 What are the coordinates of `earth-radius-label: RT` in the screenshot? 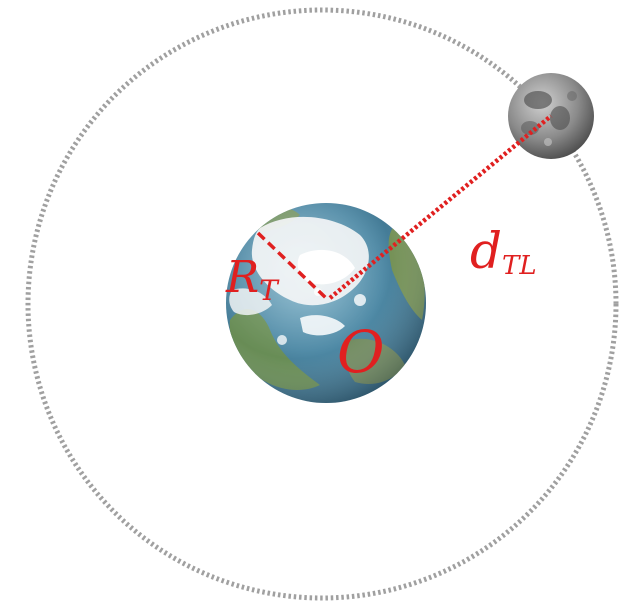 It's located at (252, 279).